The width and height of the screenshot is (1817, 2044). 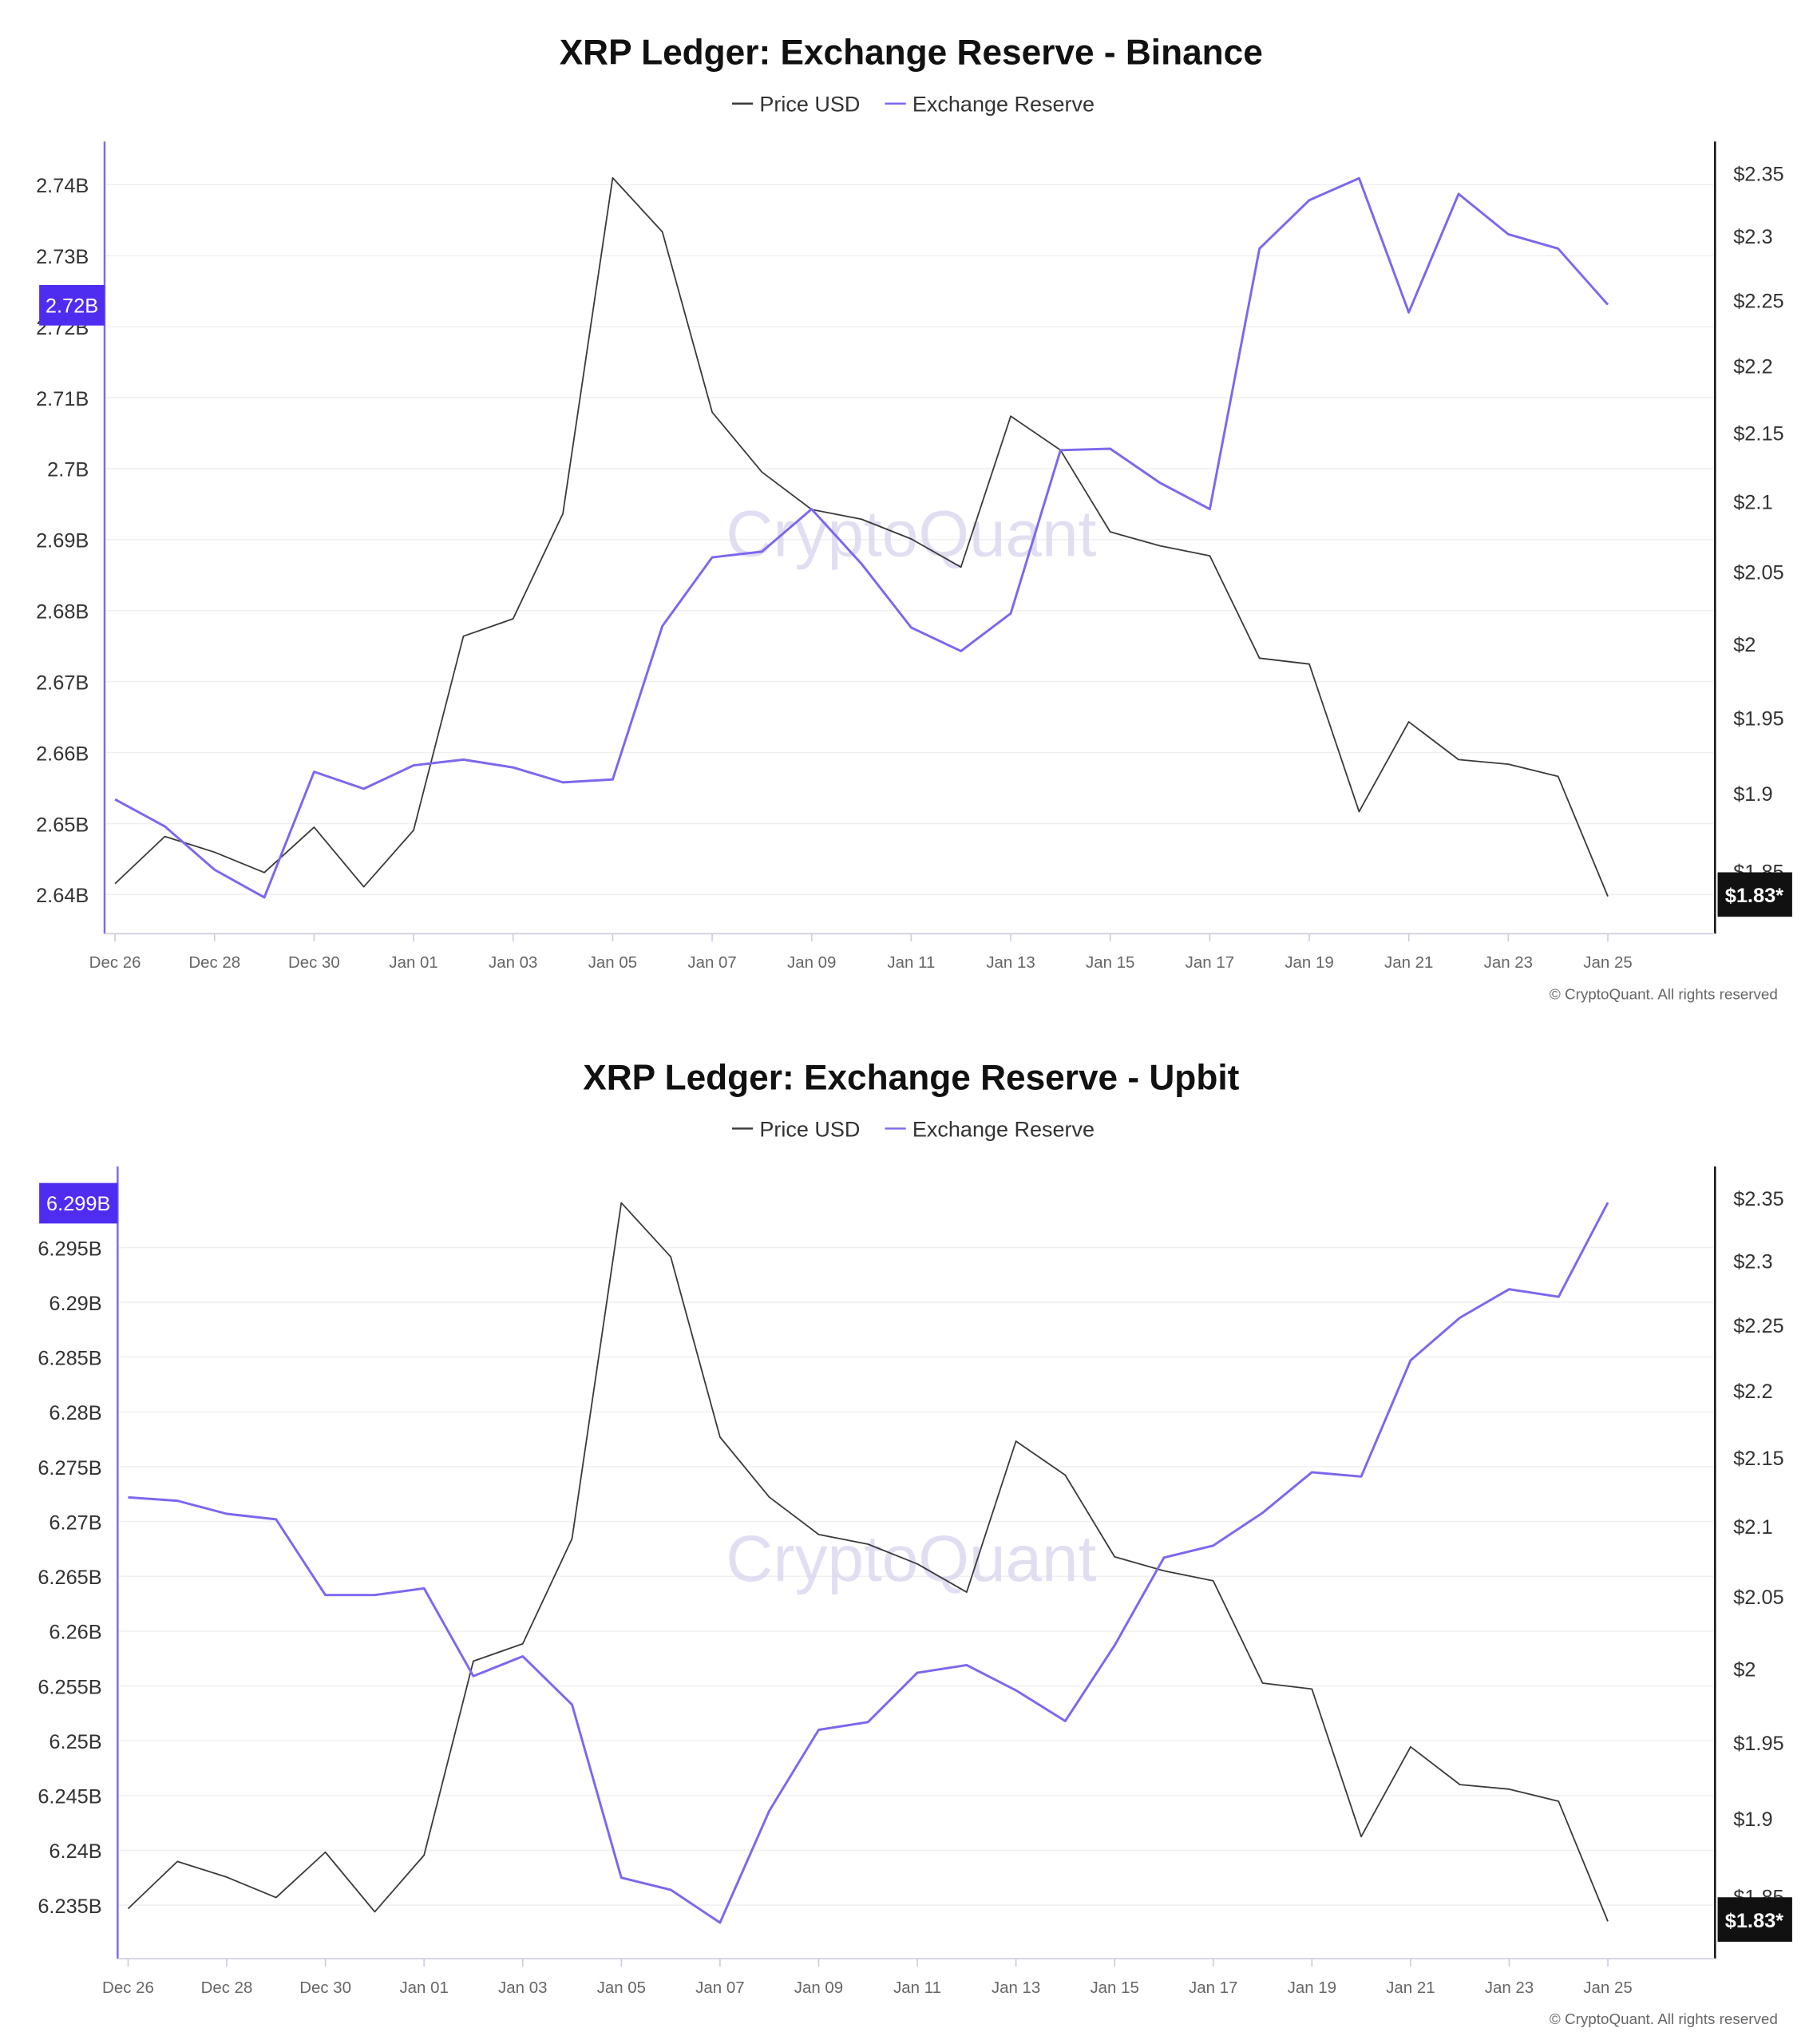 I want to click on reserve-current-label: 6.299B, so click(x=78, y=1204).